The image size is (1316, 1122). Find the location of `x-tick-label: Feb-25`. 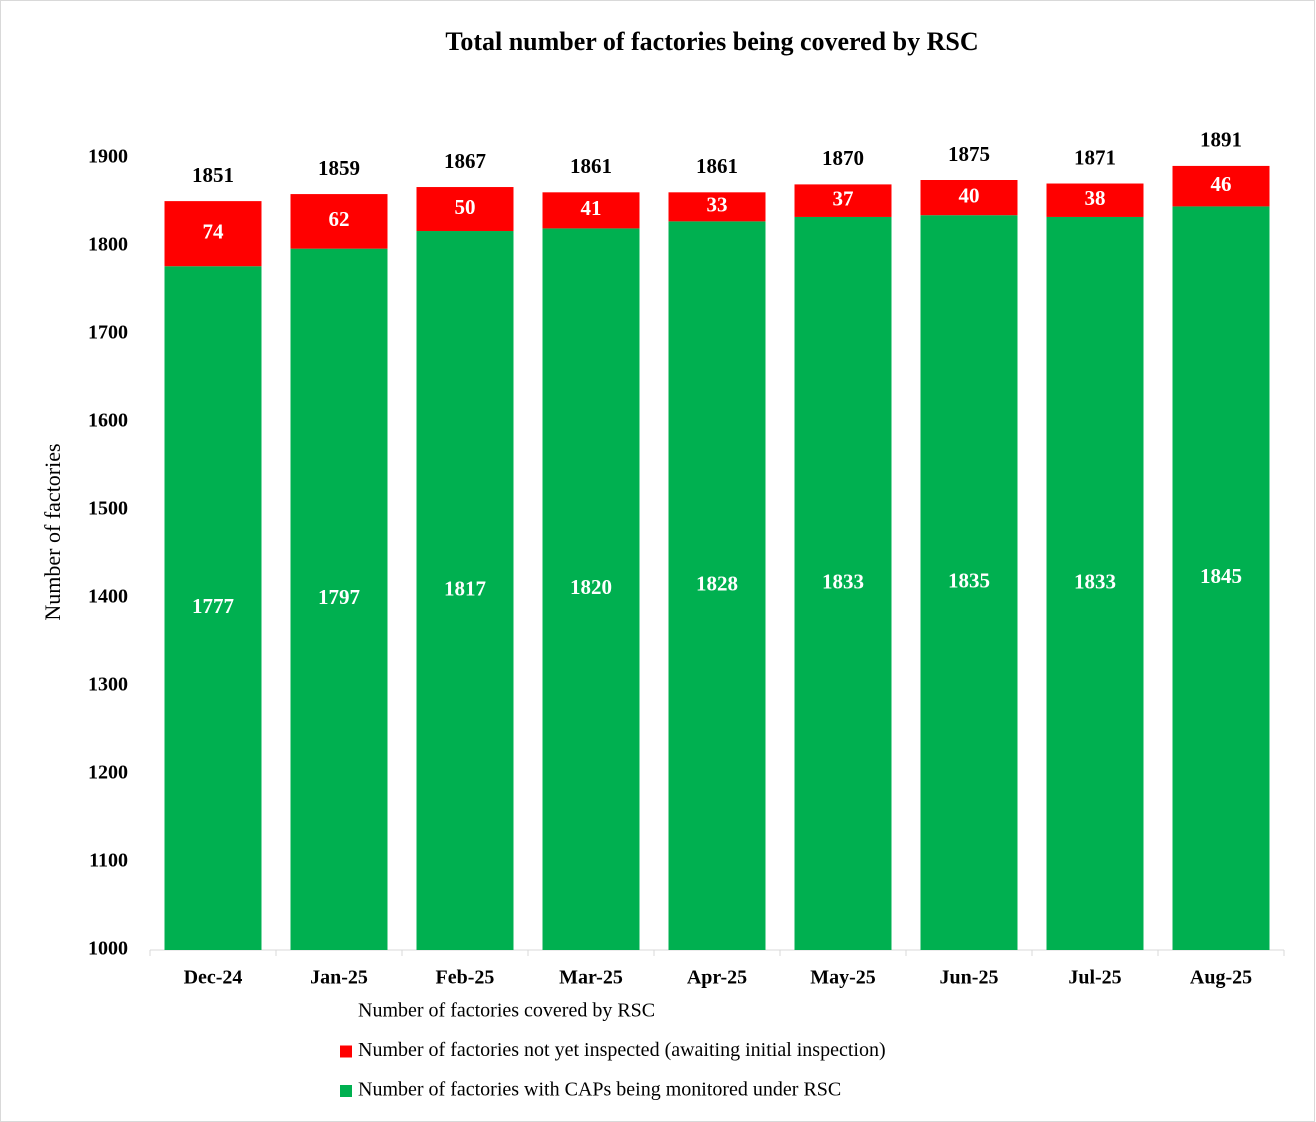

x-tick-label: Feb-25 is located at coordinates (465, 978).